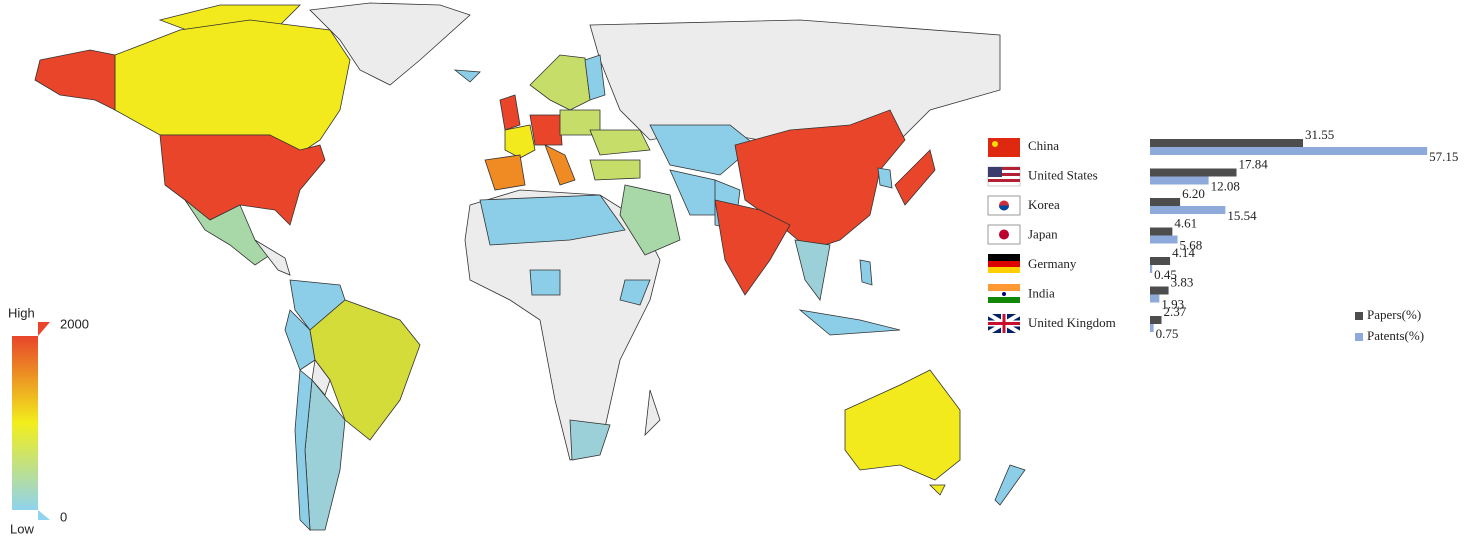 The height and width of the screenshot is (542, 1465). What do you see at coordinates (22, 528) in the screenshot?
I see `colorbar-low-label: Low` at bounding box center [22, 528].